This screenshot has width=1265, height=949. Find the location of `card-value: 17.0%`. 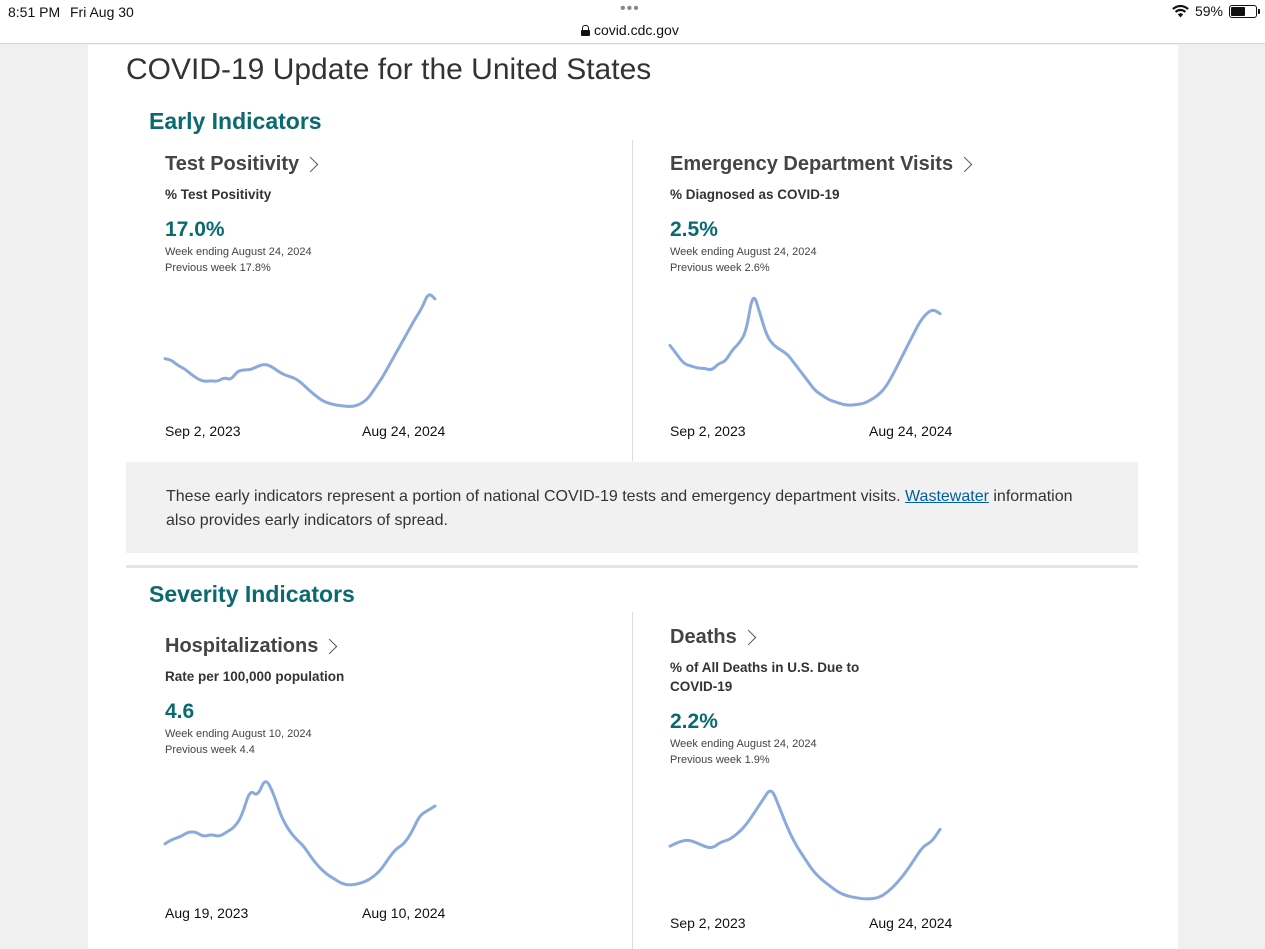

card-value: 17.0% is located at coordinates (195, 229).